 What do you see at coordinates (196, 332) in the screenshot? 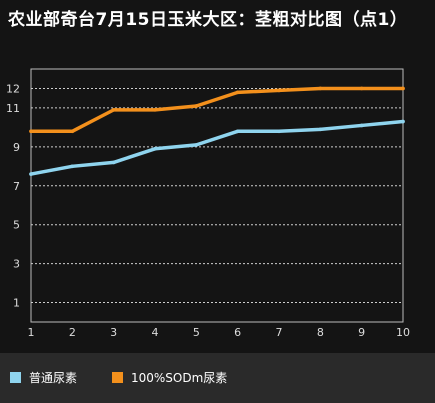
I see `x-tick-label: 5` at bounding box center [196, 332].